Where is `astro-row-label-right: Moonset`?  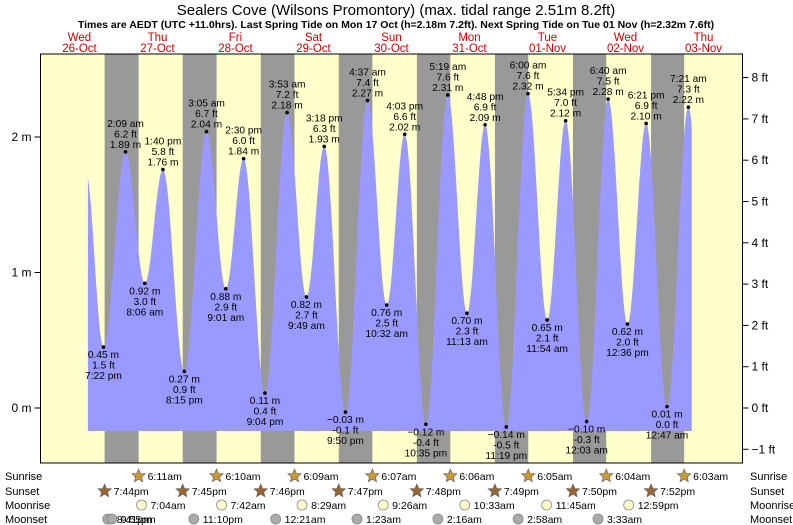
astro-row-label-right: Moonset is located at coordinates (771, 519).